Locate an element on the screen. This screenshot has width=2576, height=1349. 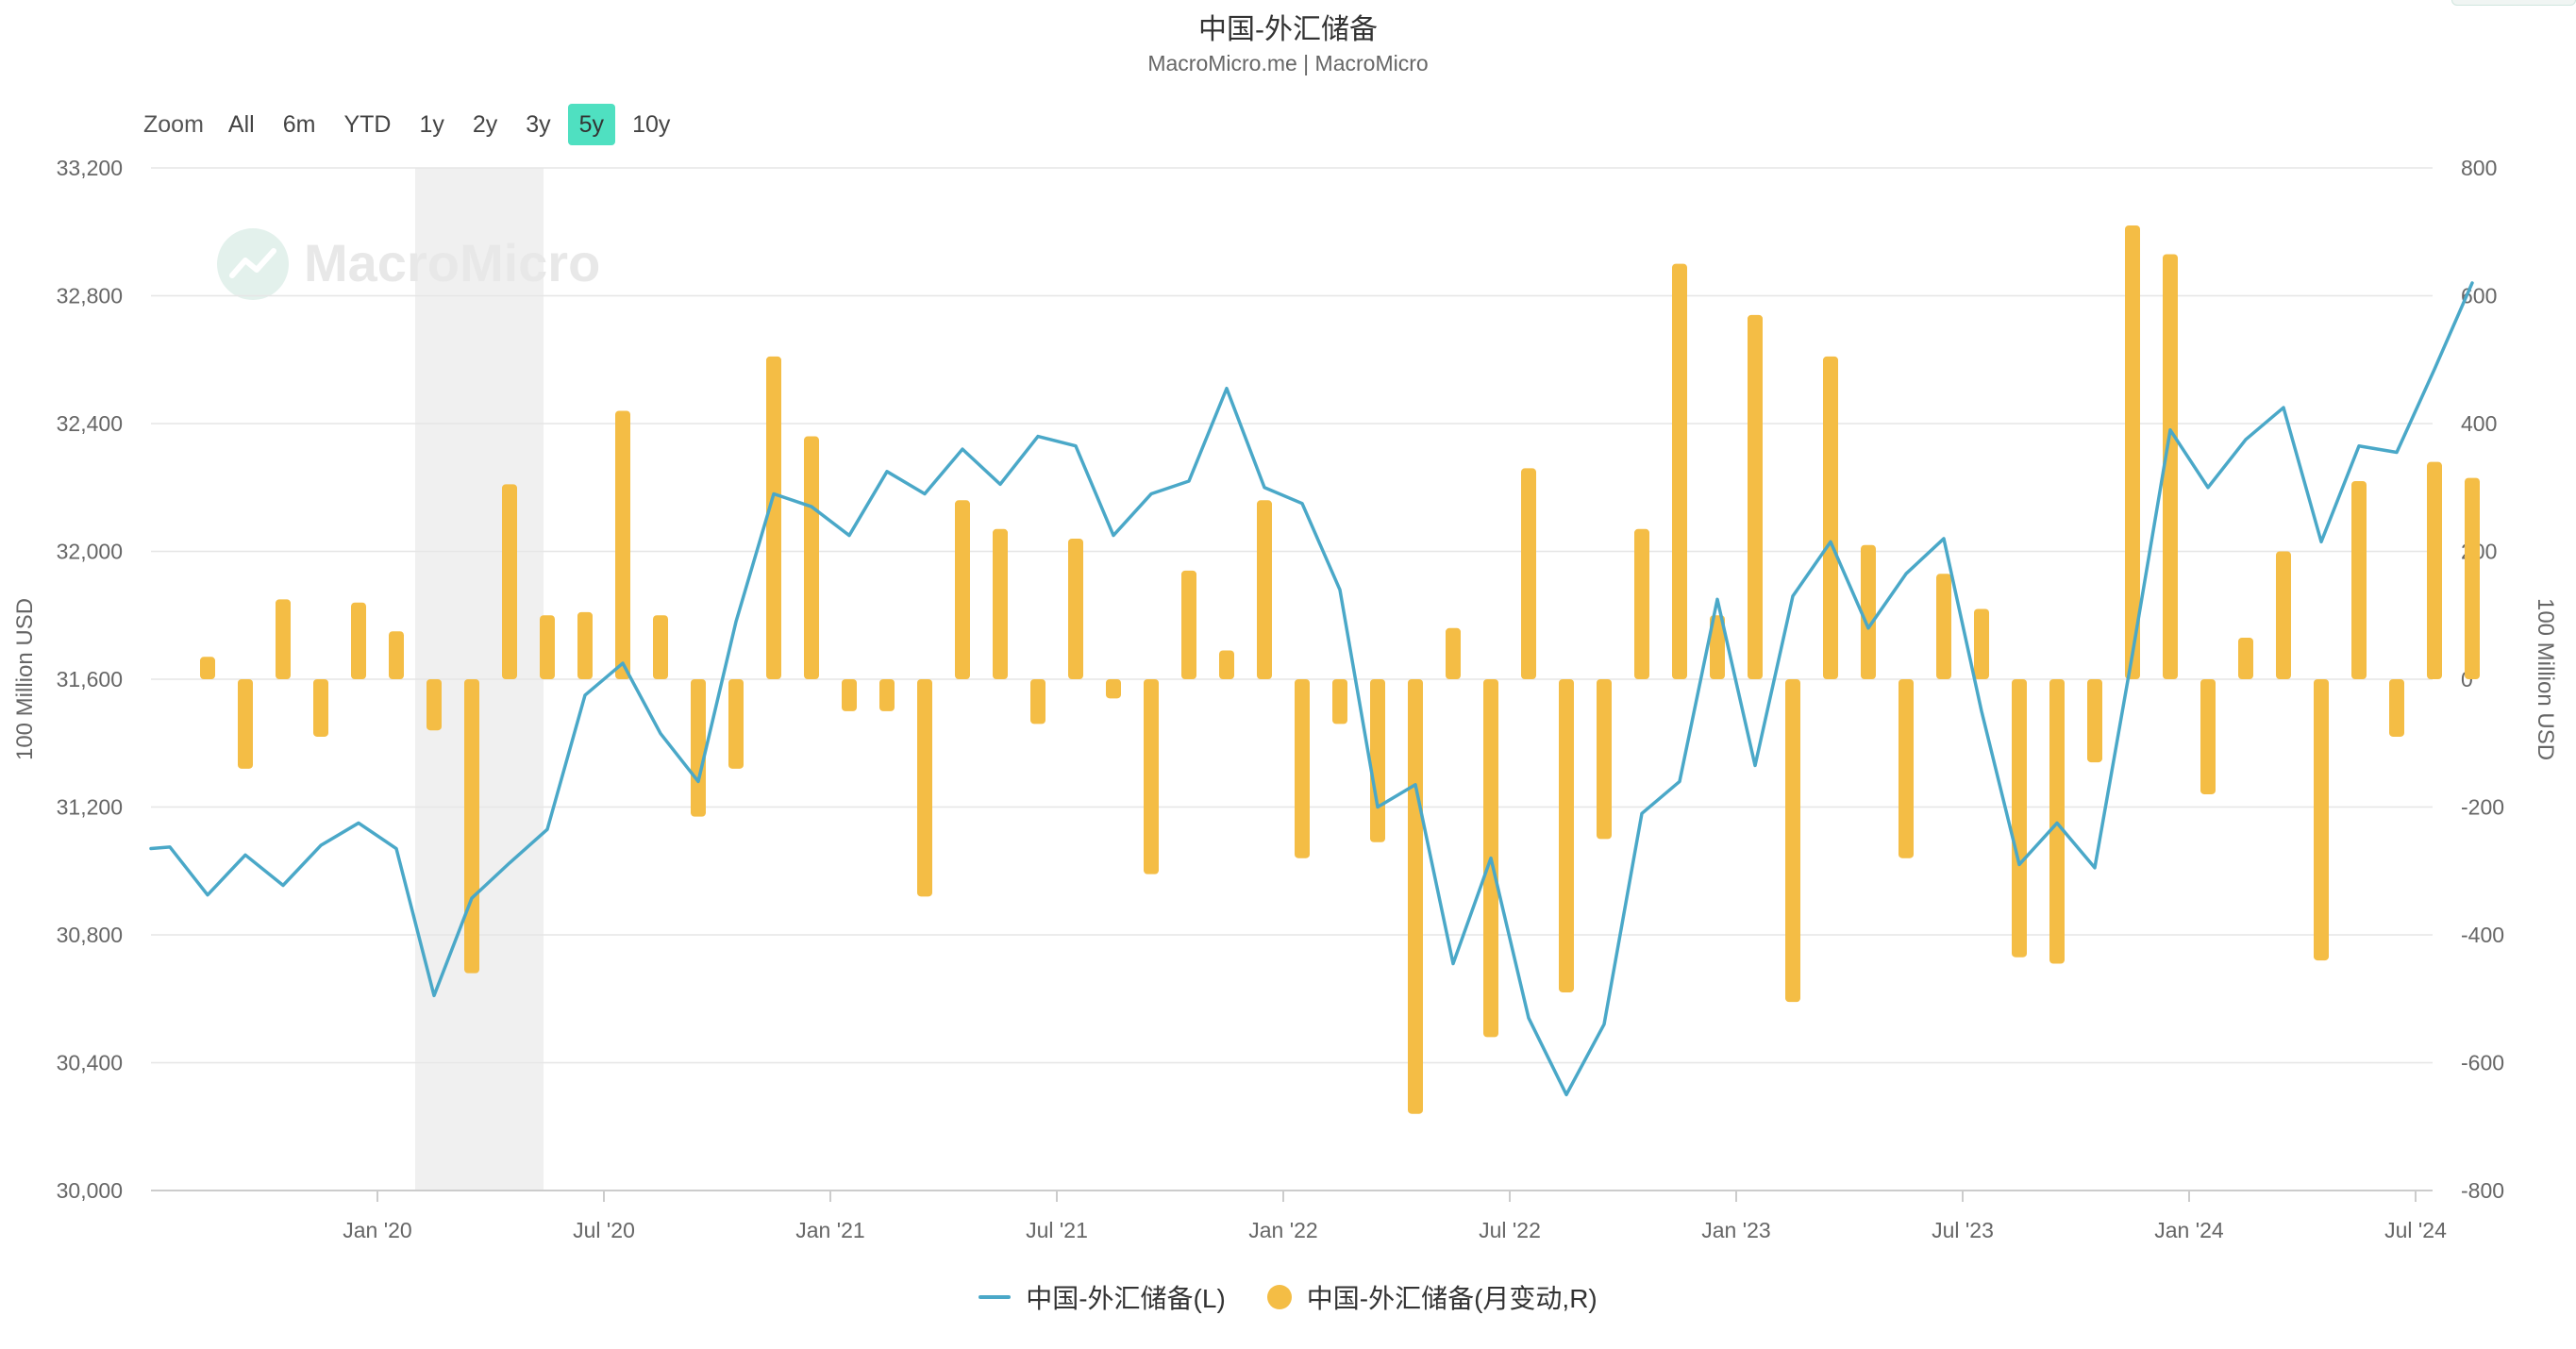
chart-title: 中国-外汇储备 is located at coordinates (1288, 29).